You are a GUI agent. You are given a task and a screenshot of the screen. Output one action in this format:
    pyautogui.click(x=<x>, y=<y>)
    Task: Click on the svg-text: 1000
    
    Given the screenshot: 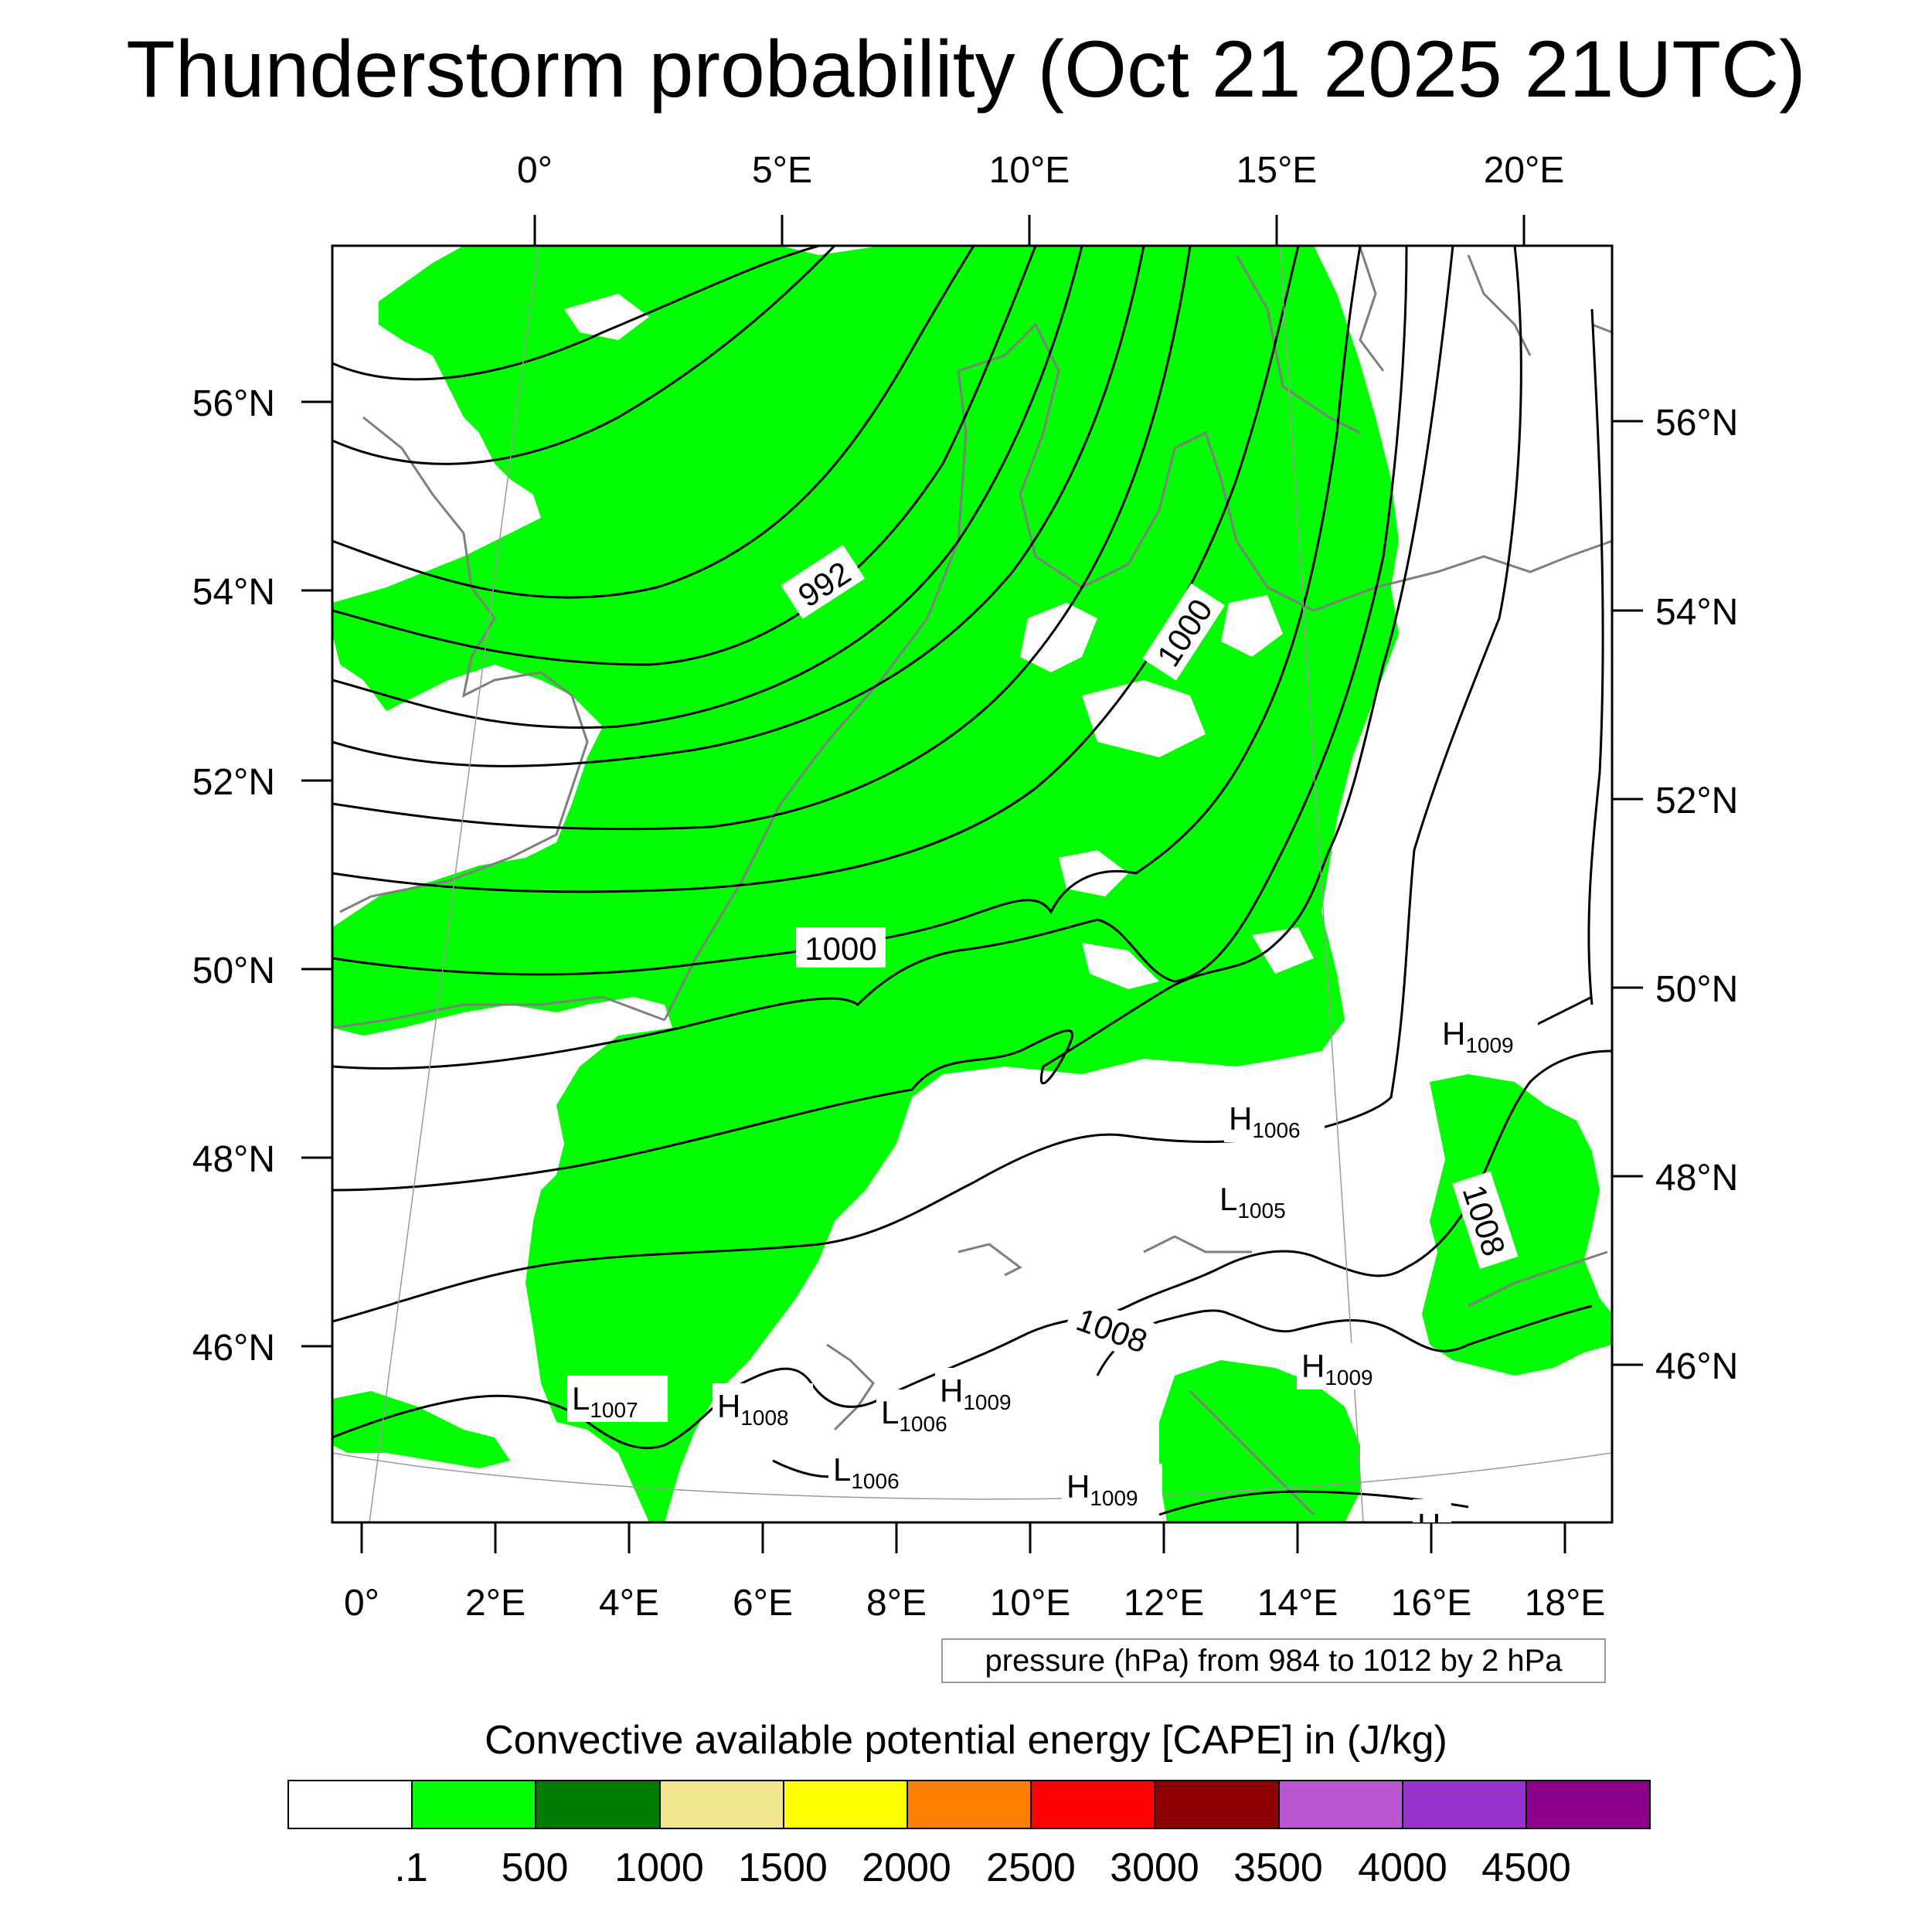 What is the action you would take?
    pyautogui.click(x=840, y=949)
    